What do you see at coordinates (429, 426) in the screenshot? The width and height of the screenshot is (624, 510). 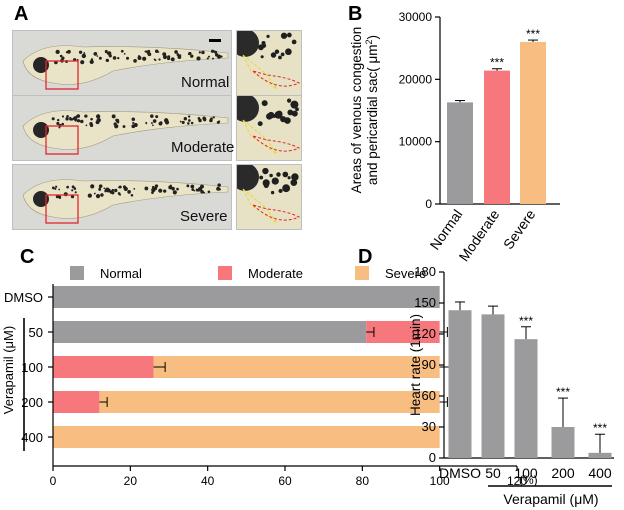 I see `y-tick-label: 30` at bounding box center [429, 426].